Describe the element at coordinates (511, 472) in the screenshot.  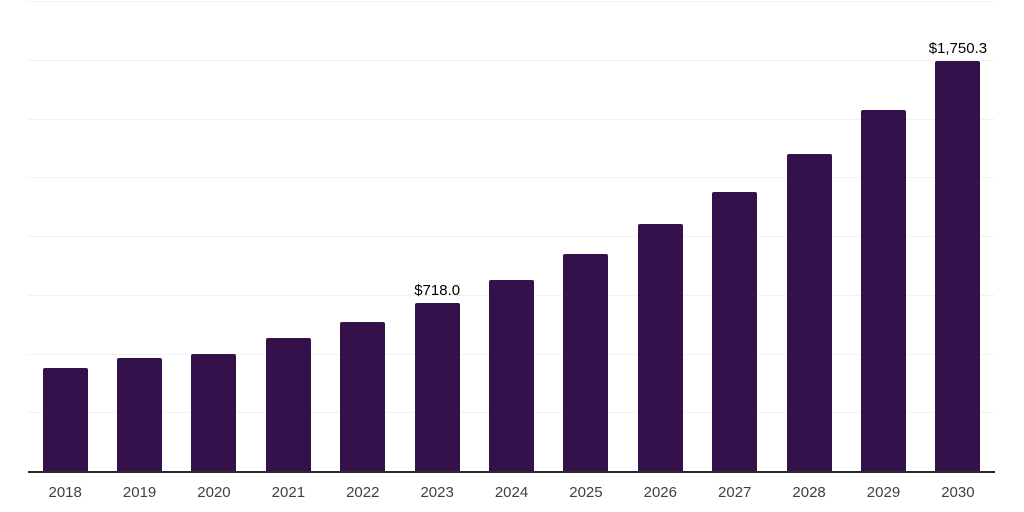
I see `x-axis-line` at that location.